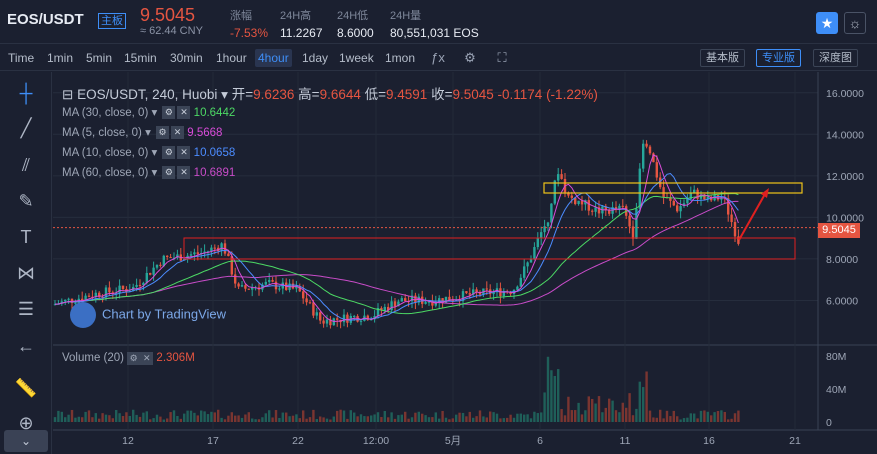 This screenshot has width=877, height=454. Describe the element at coordinates (148, 315) in the screenshot. I see `tradingview-watermark: Chart by TradingView` at that location.